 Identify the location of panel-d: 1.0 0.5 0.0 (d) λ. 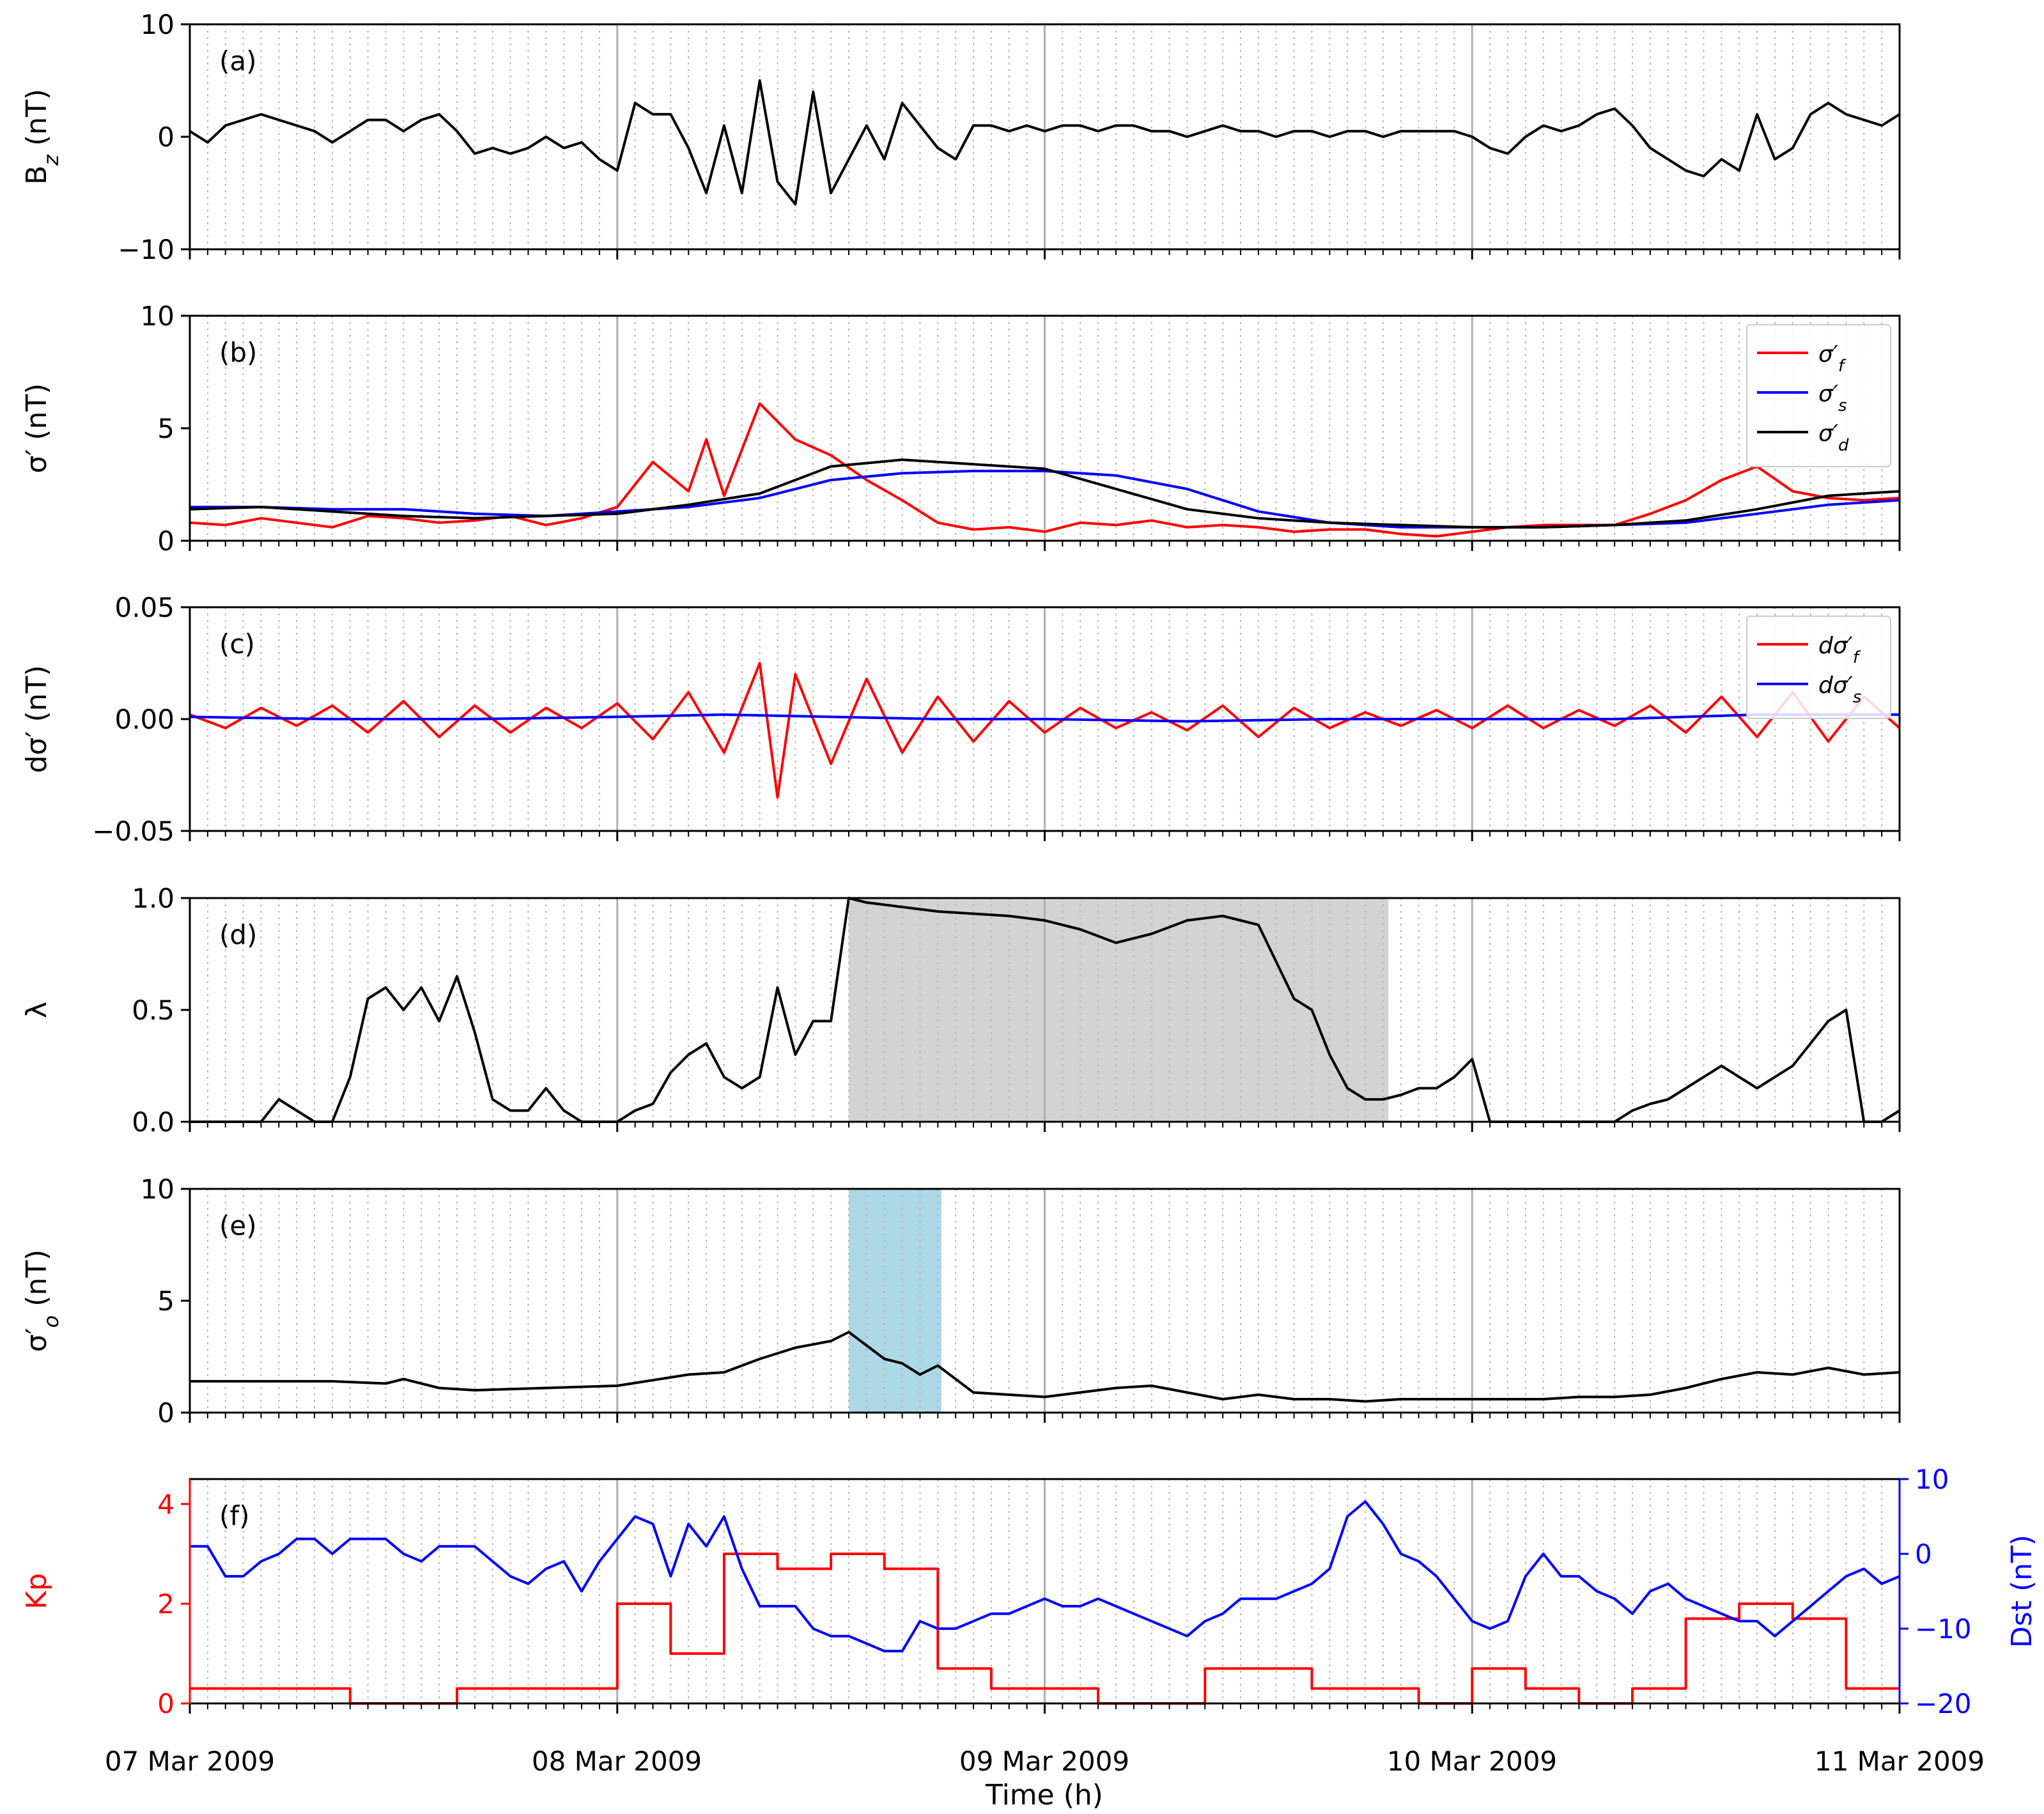
(960, 1010).